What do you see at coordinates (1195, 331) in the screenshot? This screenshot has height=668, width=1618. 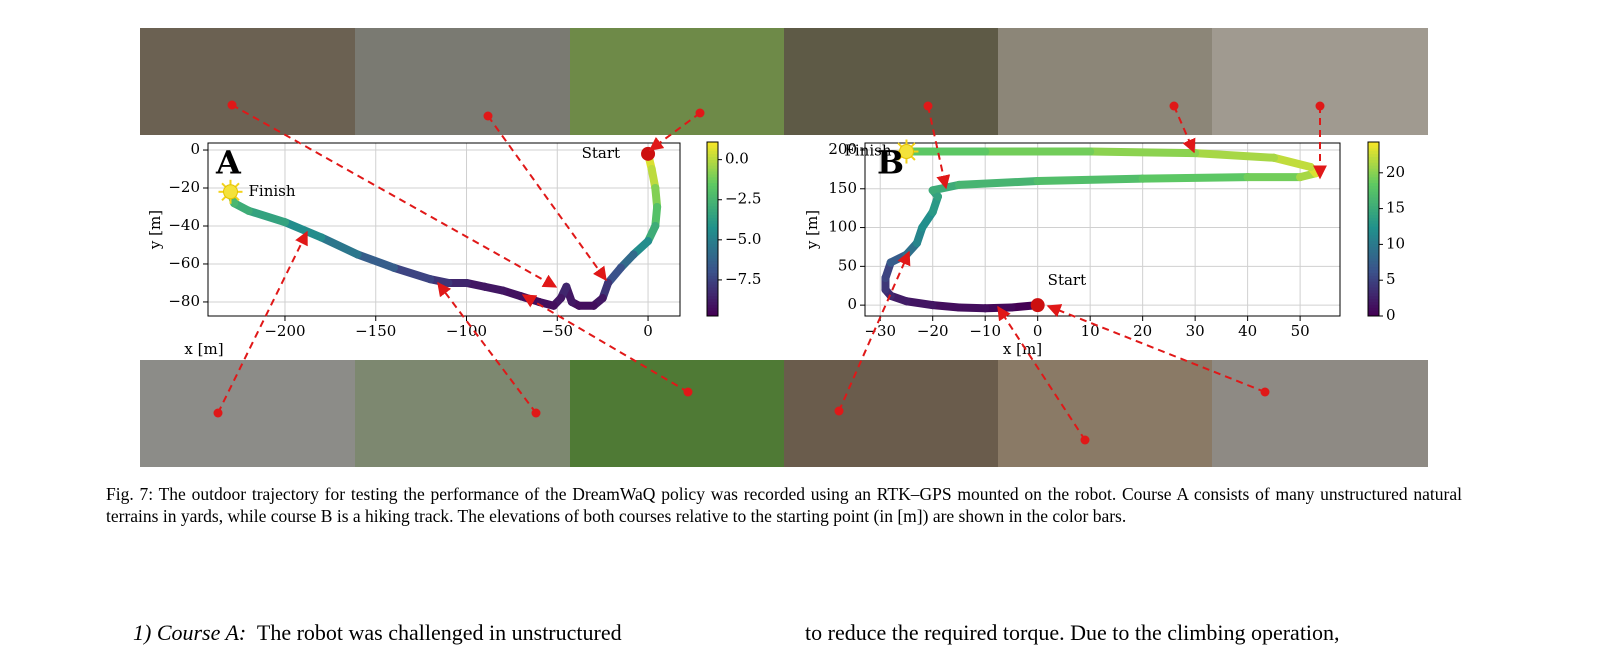 I see `x-tick-label: 30` at bounding box center [1195, 331].